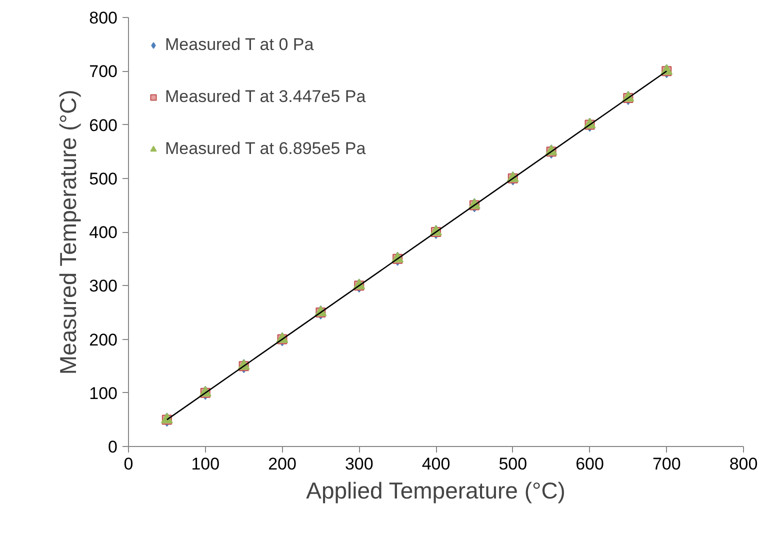 This screenshot has height=536, width=773. I want to click on x-tick-label: 400, so click(436, 464).